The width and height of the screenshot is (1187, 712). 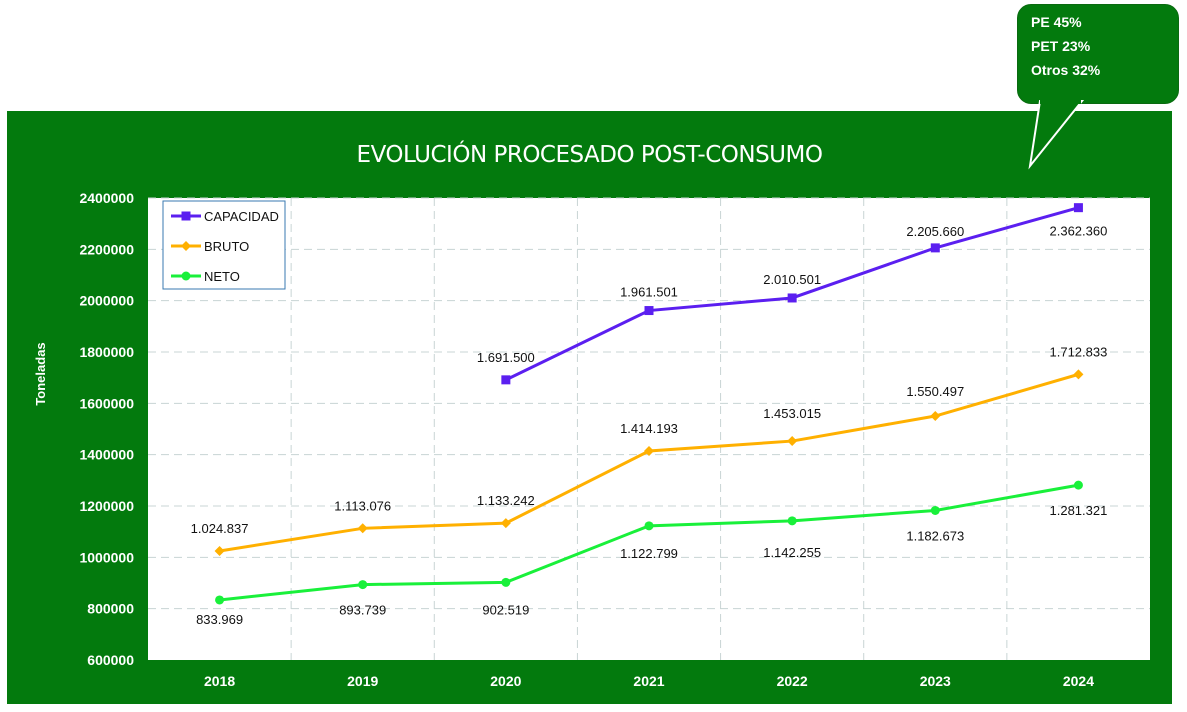 I want to click on legend-label: CAPACIDAD, so click(x=241, y=216).